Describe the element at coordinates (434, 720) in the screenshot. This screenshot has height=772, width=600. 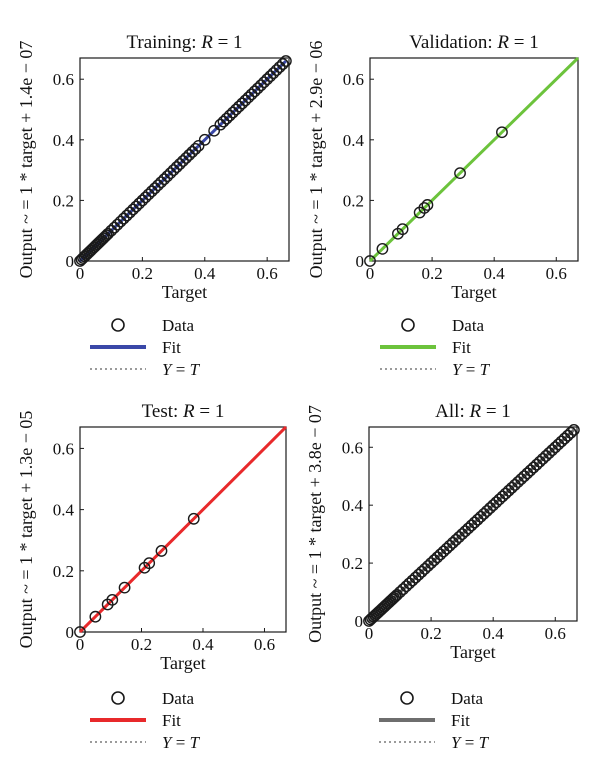
I see `legend: Data Fit Y = T` at that location.